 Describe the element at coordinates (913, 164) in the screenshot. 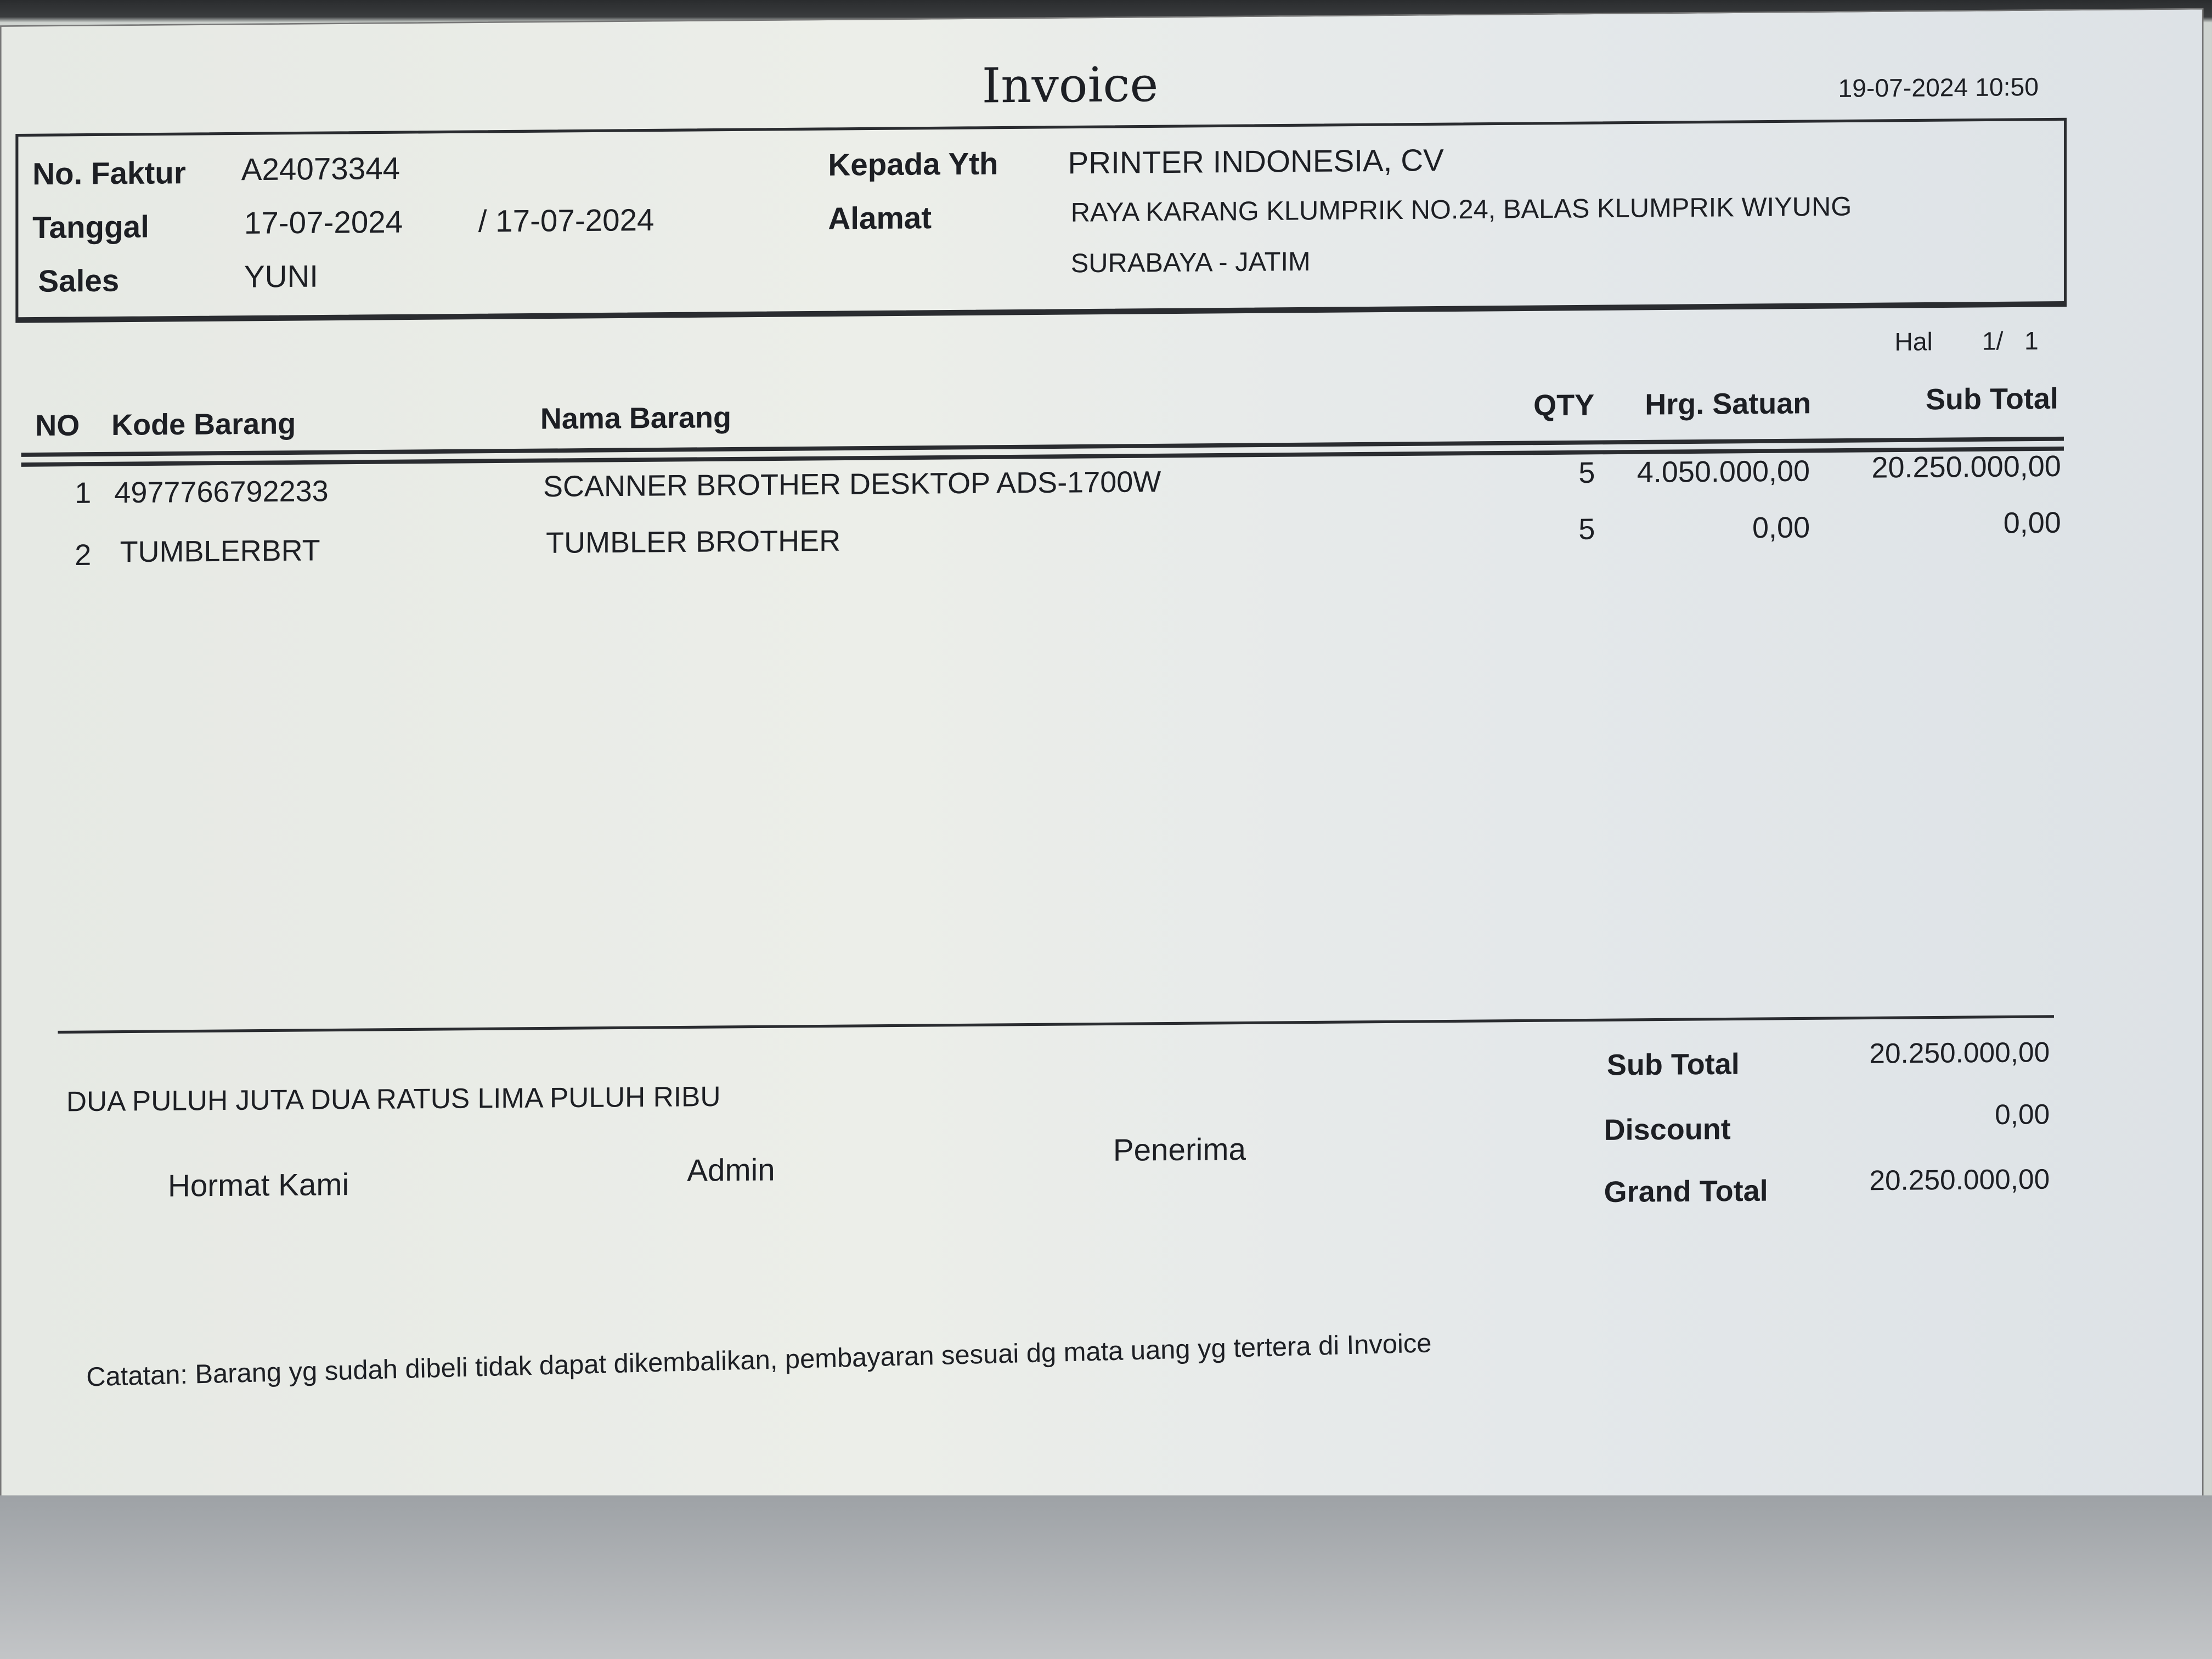

I see `kepada-label: Kepada Yth` at that location.